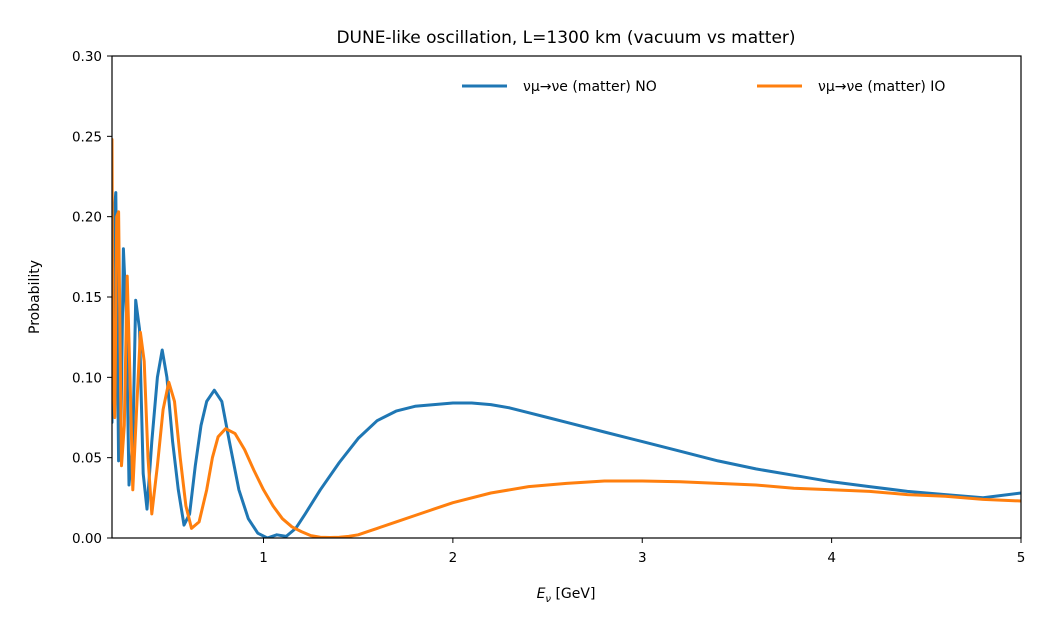 This screenshot has width=1050, height=630. I want to click on legend-label-no: νμ→νe (matter) NO, so click(590, 87).